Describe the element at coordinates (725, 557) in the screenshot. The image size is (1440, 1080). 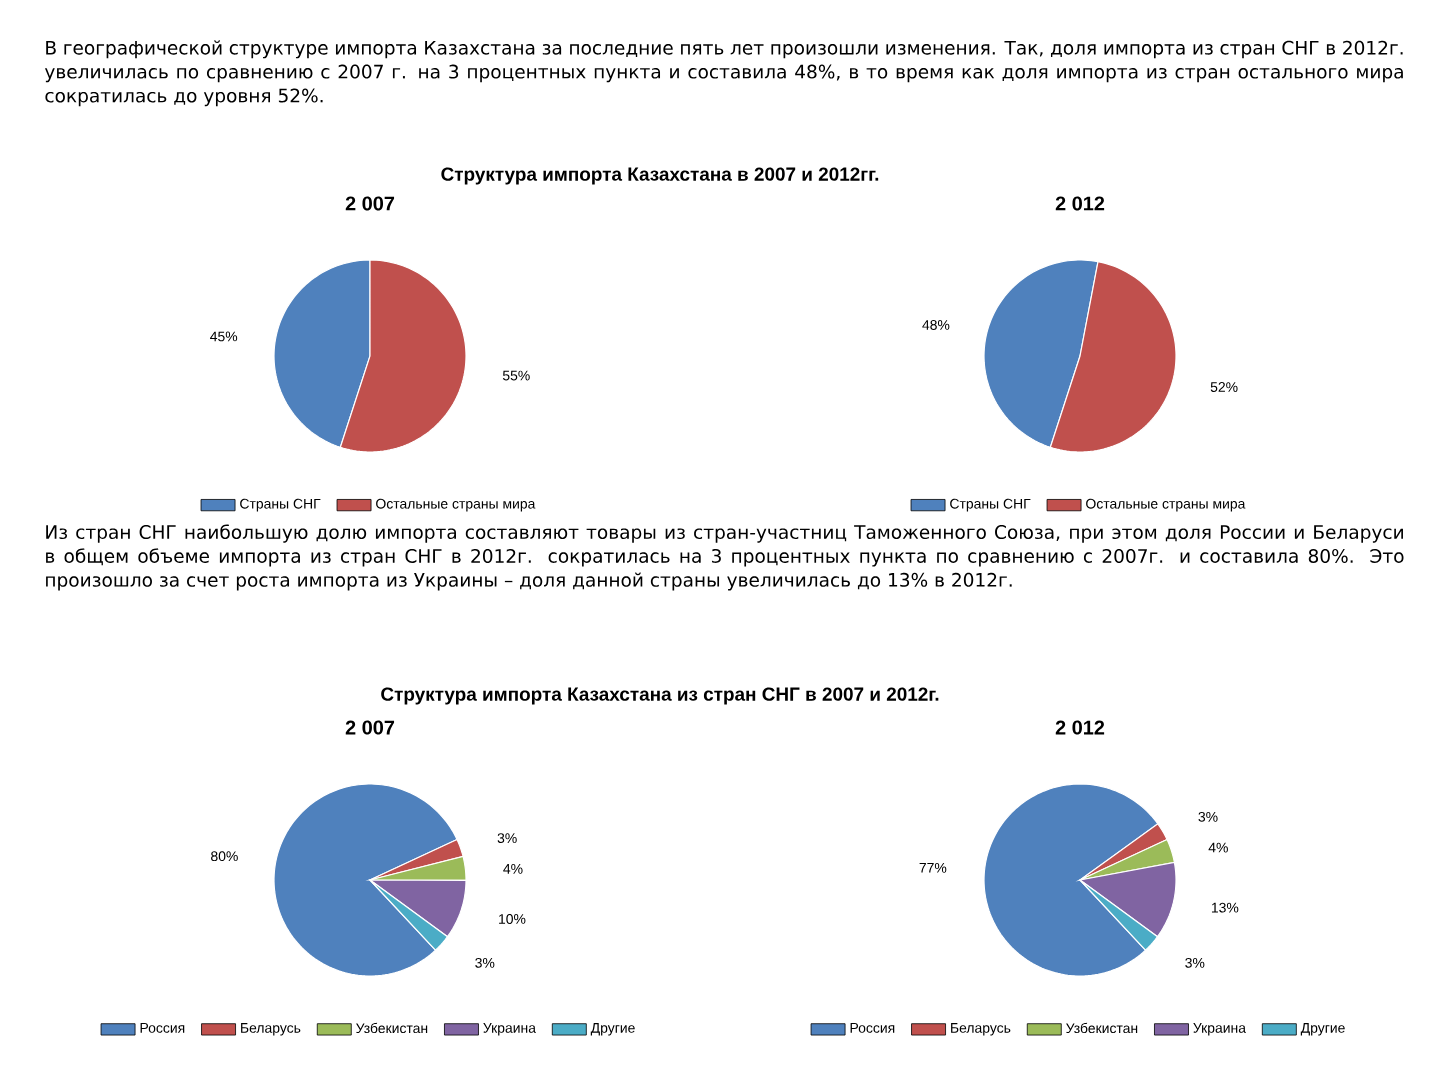
I see `text: Из стран СНГ наибольшую долю импорта составляют товары из стран-участниц Таможенного Союза, при этом доля России и Беларуси в общем объеме импорта из стран СНГ в 2012г. сократилась на 3 процентных пункта по сравнению с 2007г. и составила 80%. Это произошло за счет роста импорта из Украины – доля данной страны увеличилась до 13% в 2012г.` at that location.